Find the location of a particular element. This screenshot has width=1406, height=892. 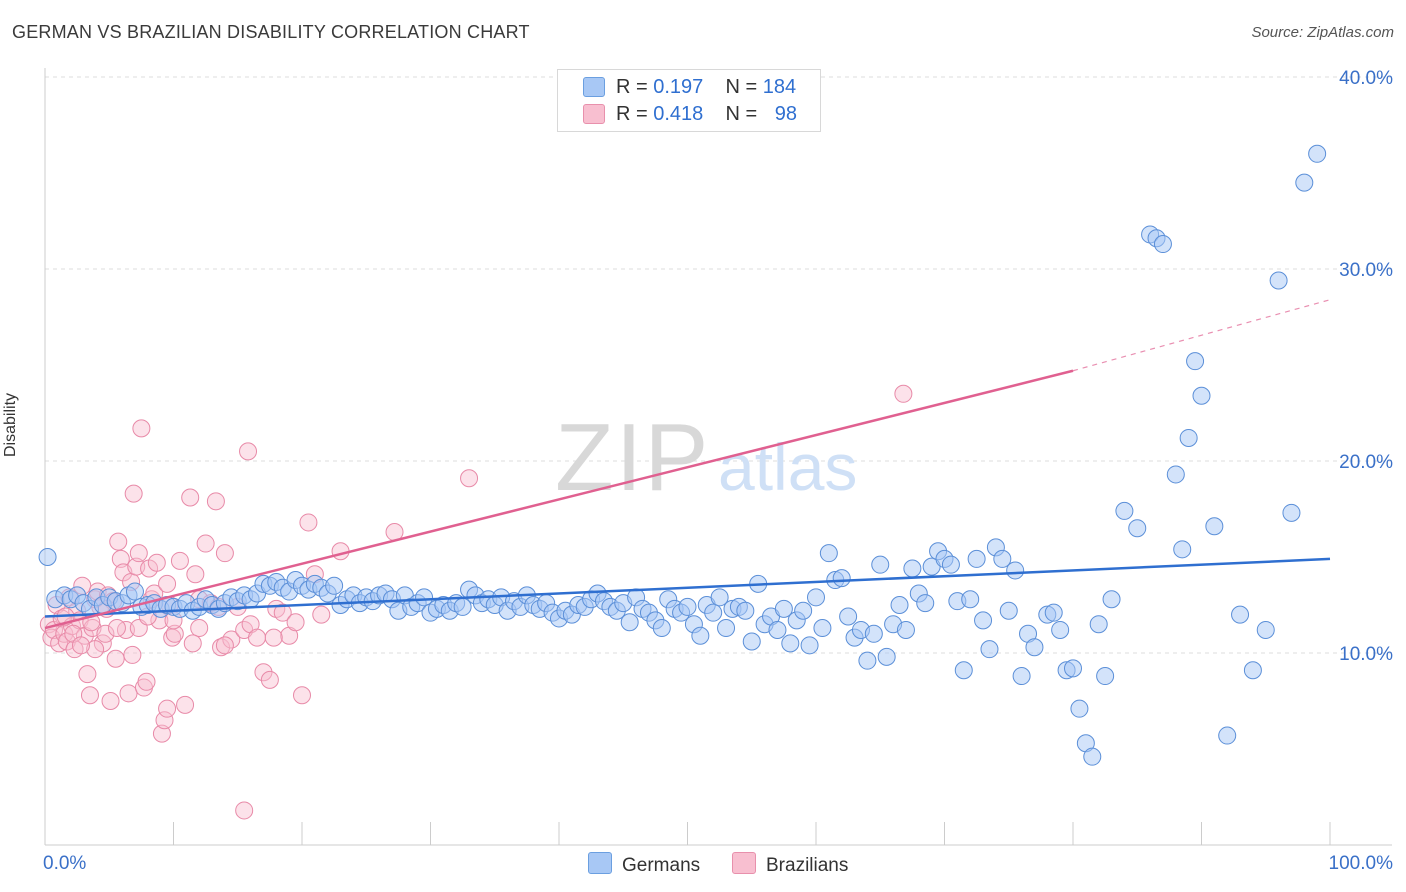

r-value-germans: 0.197 is located at coordinates (678, 87).